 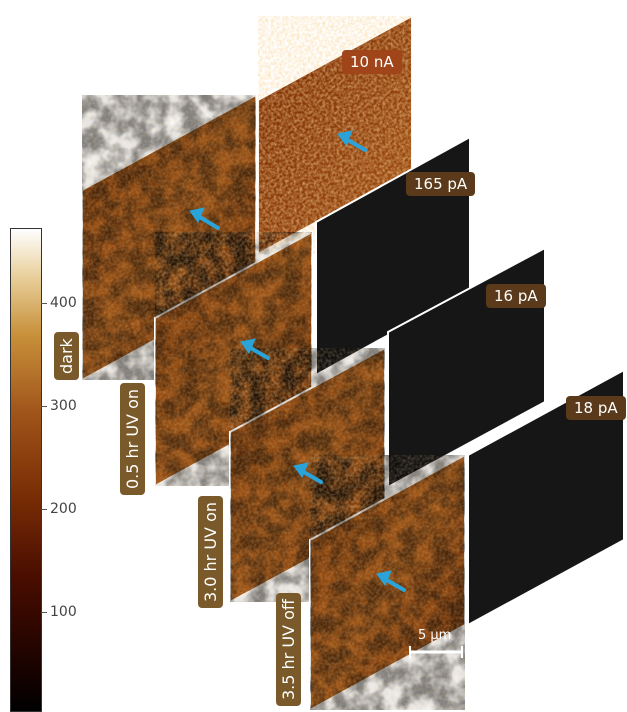 What do you see at coordinates (63, 406) in the screenshot?
I see `colorbar-tick-label: 300` at bounding box center [63, 406].